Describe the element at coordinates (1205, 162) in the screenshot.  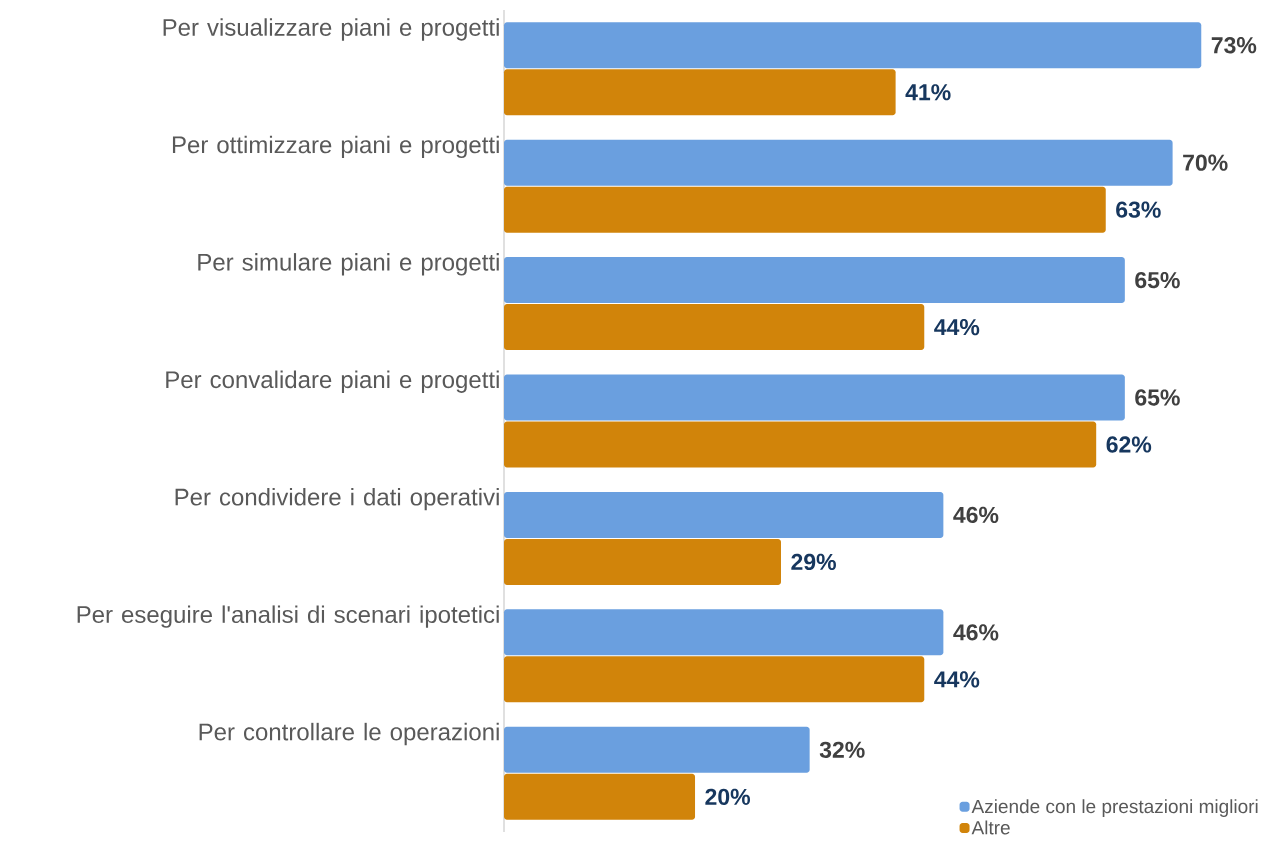
I see `data-label: 70%` at that location.